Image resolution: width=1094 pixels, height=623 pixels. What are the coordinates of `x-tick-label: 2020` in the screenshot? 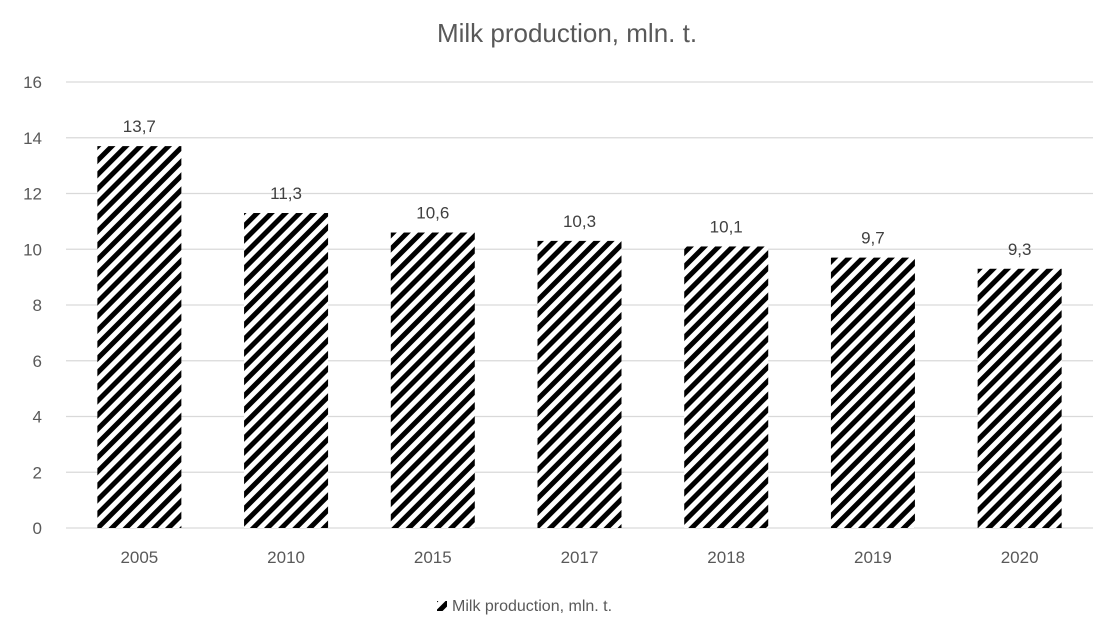 It's located at (1020, 557).